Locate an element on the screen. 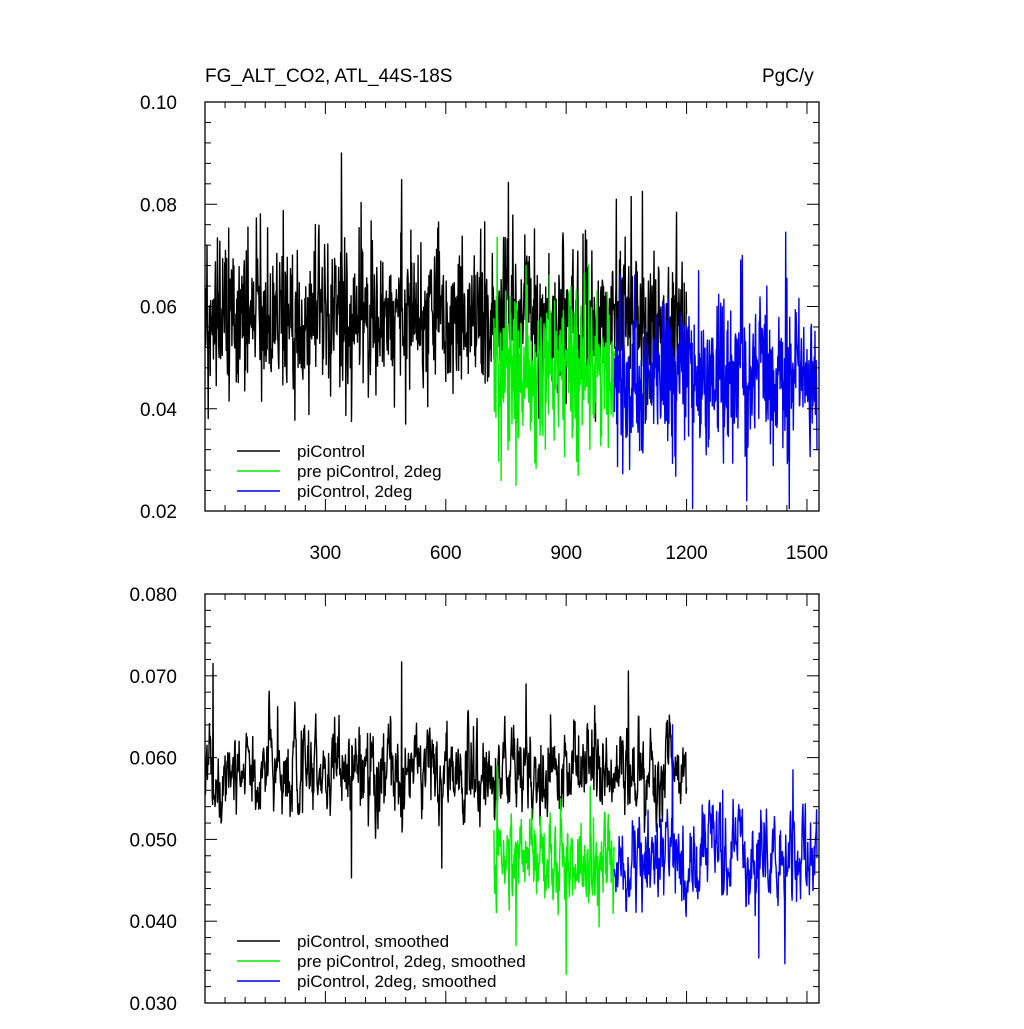 The height and width of the screenshot is (1029, 1024). y-tick-label: 0.04 is located at coordinates (158, 410).